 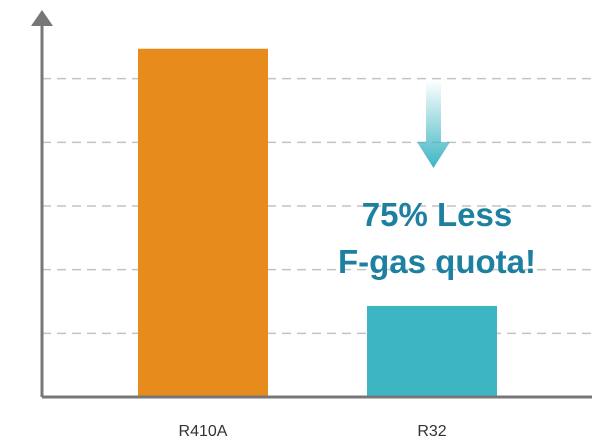 I want to click on bar, so click(x=432, y=351).